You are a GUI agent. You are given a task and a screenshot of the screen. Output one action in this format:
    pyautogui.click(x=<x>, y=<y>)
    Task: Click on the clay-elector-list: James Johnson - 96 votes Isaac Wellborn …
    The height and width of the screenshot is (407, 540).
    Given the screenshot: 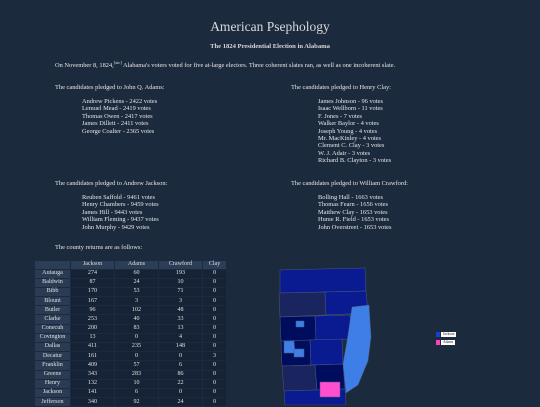 What is the action you would take?
    pyautogui.click(x=354, y=131)
    